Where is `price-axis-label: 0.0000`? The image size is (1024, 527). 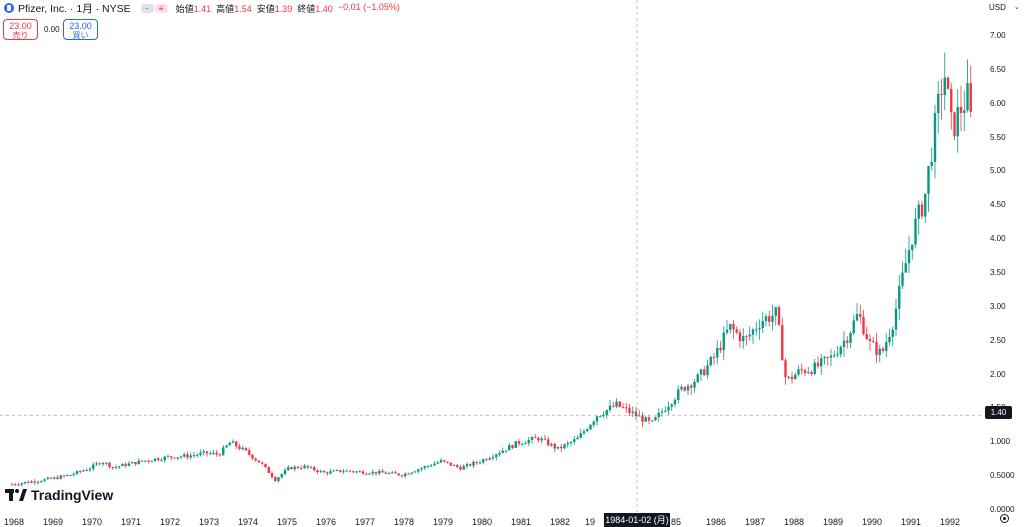 price-axis-label: 0.0000 is located at coordinates (1002, 509).